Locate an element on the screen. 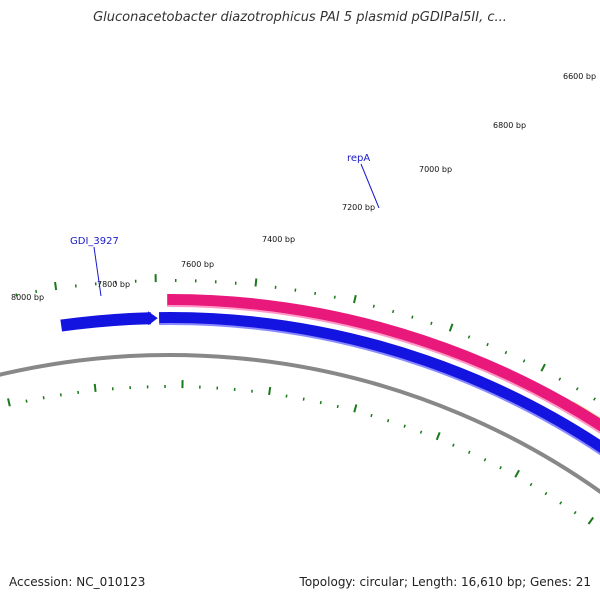 This screenshot has height=600, width=600. scale-label-8000: 8000 bp is located at coordinates (27, 297).